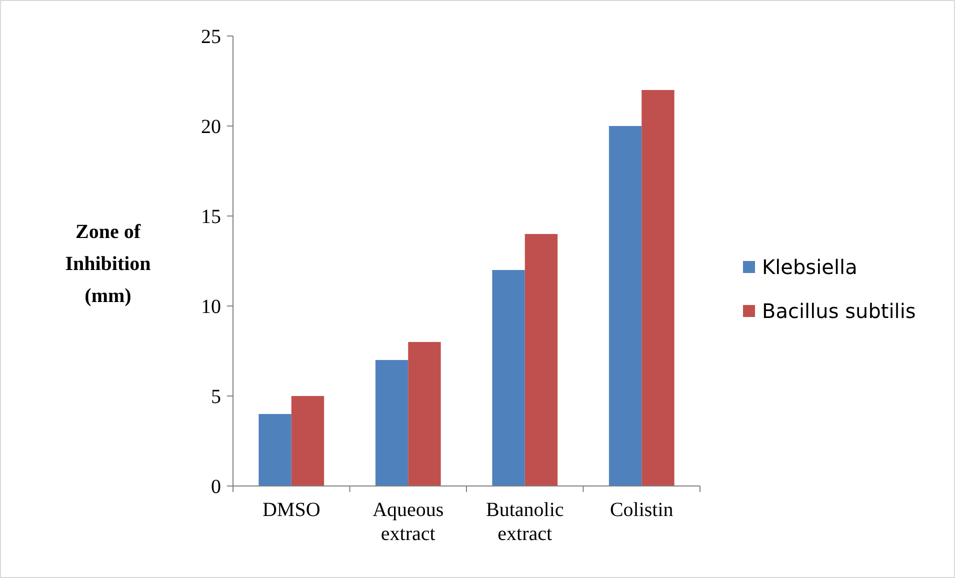 This screenshot has width=955, height=578. I want to click on x-tick-label: DMSO, so click(291, 510).